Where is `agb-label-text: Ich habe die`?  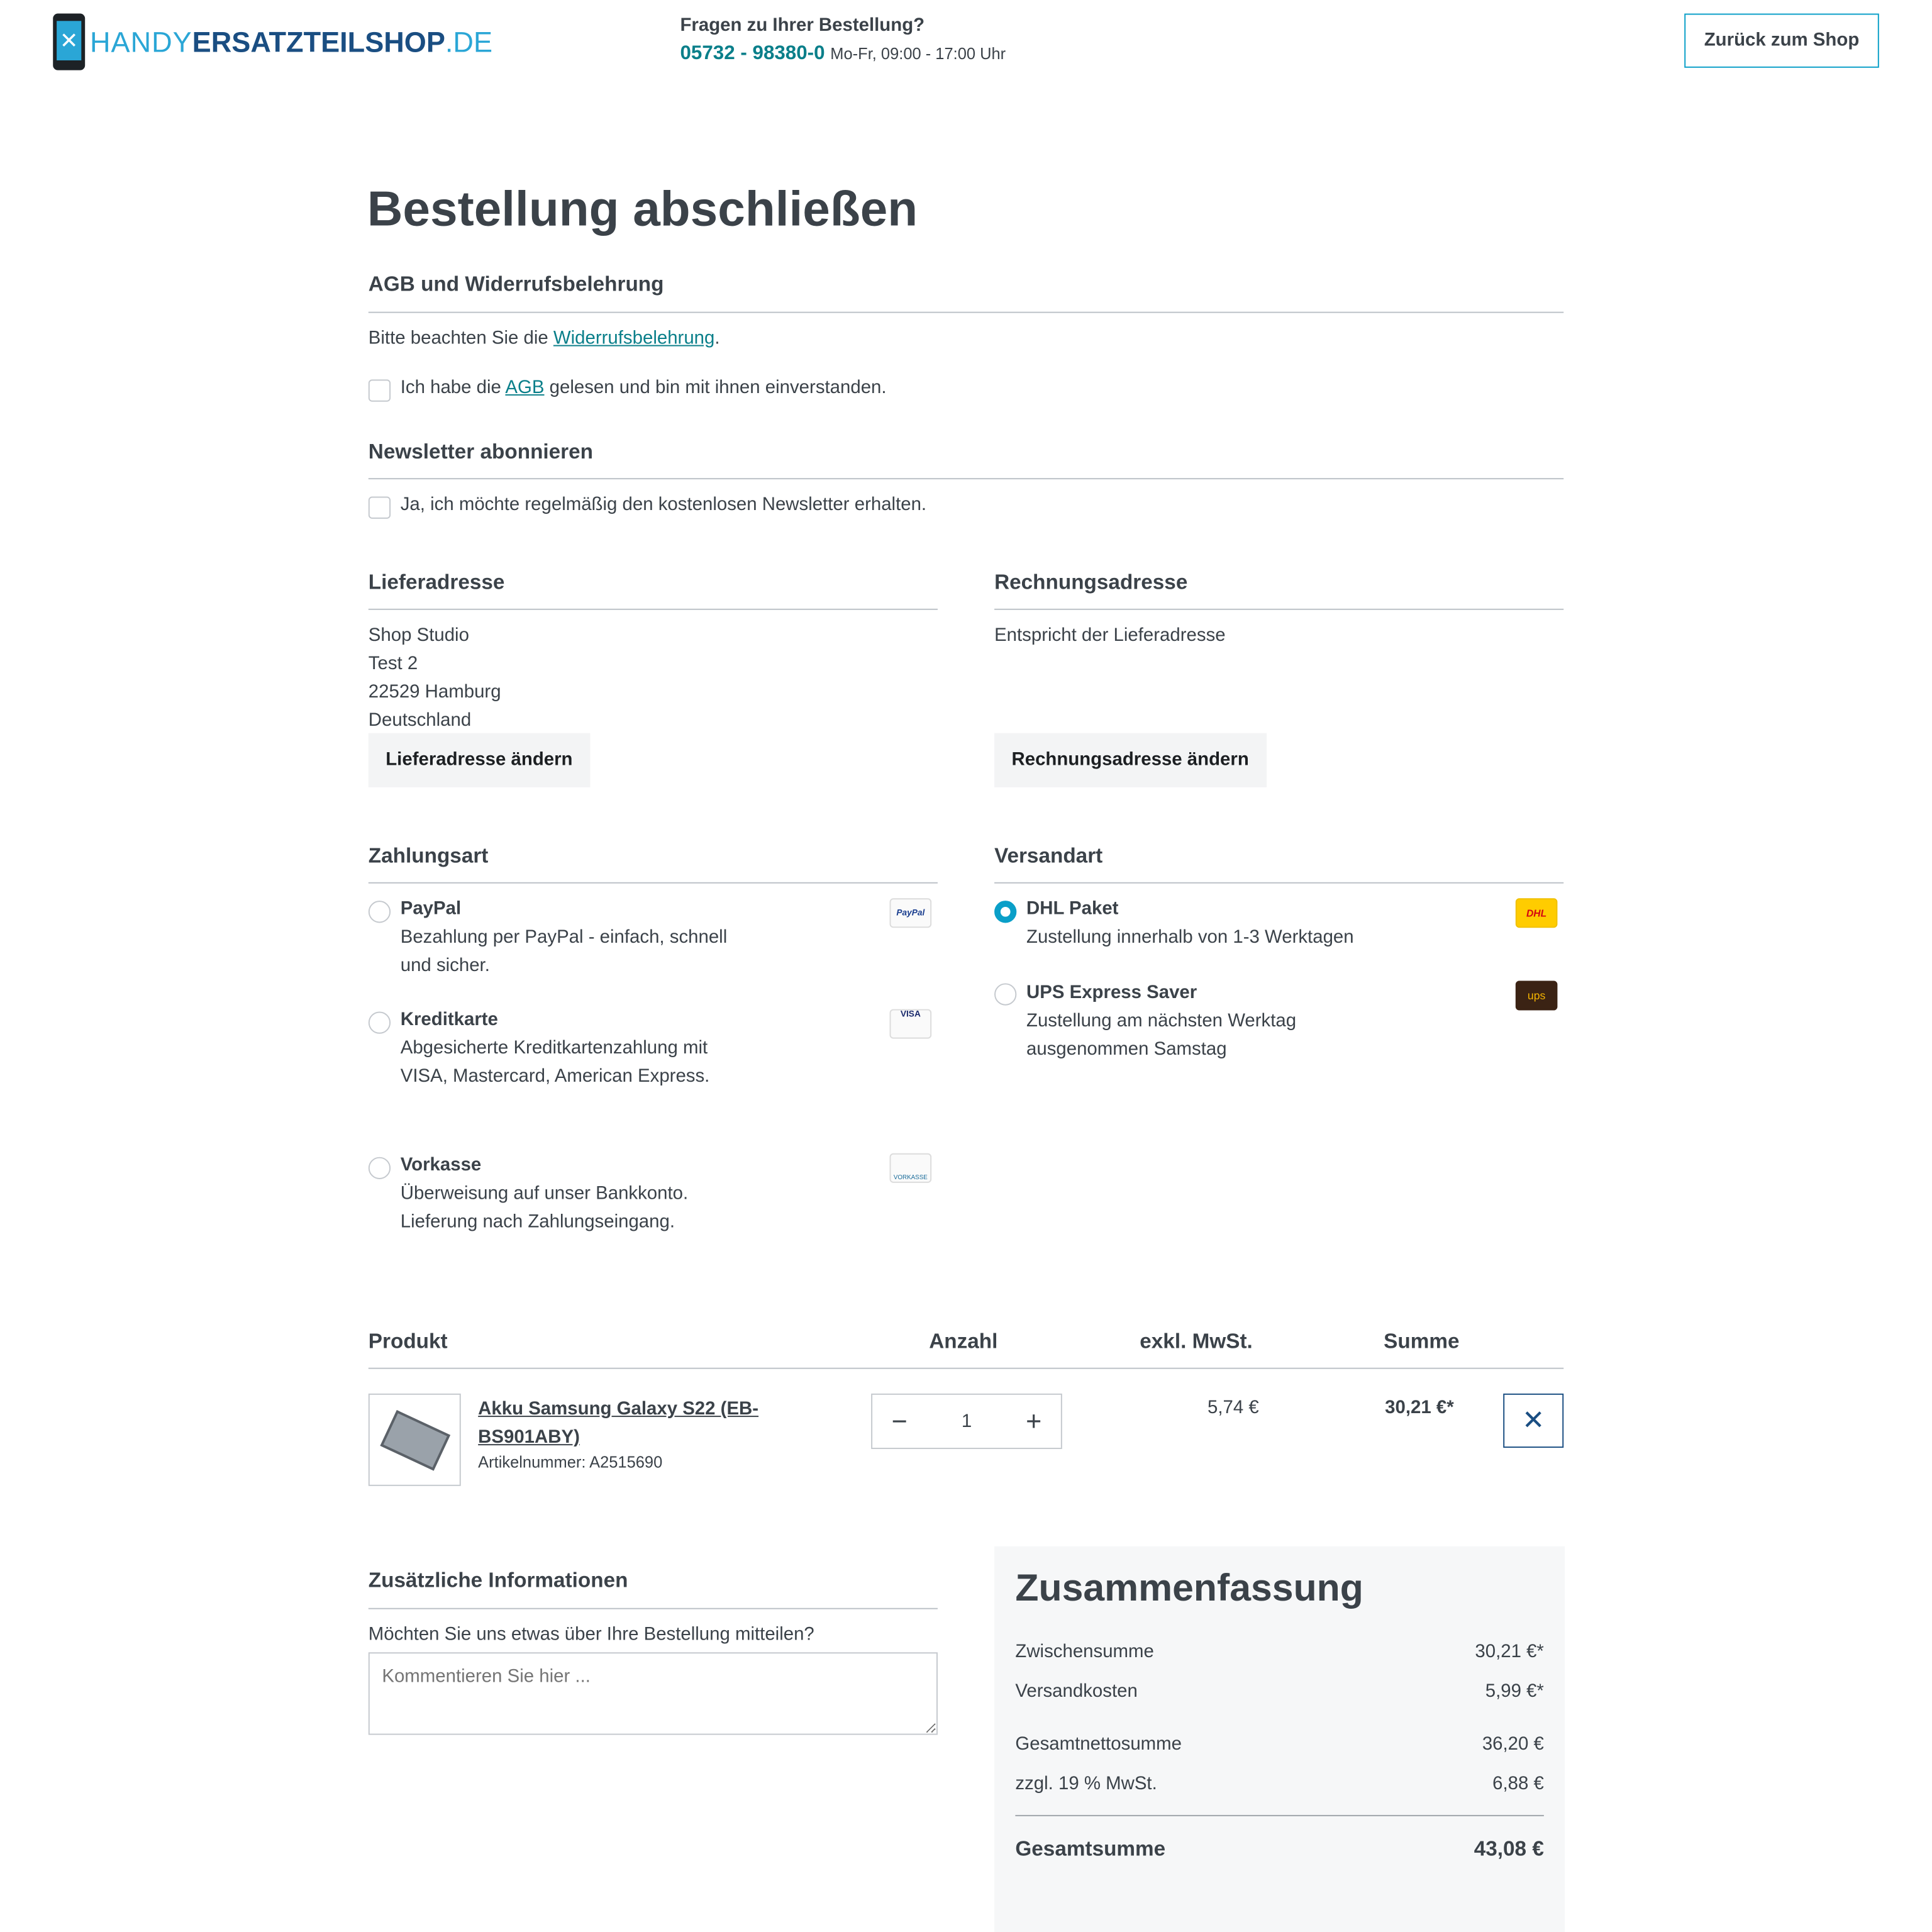
agb-label-text: Ich habe die is located at coordinates (453, 387).